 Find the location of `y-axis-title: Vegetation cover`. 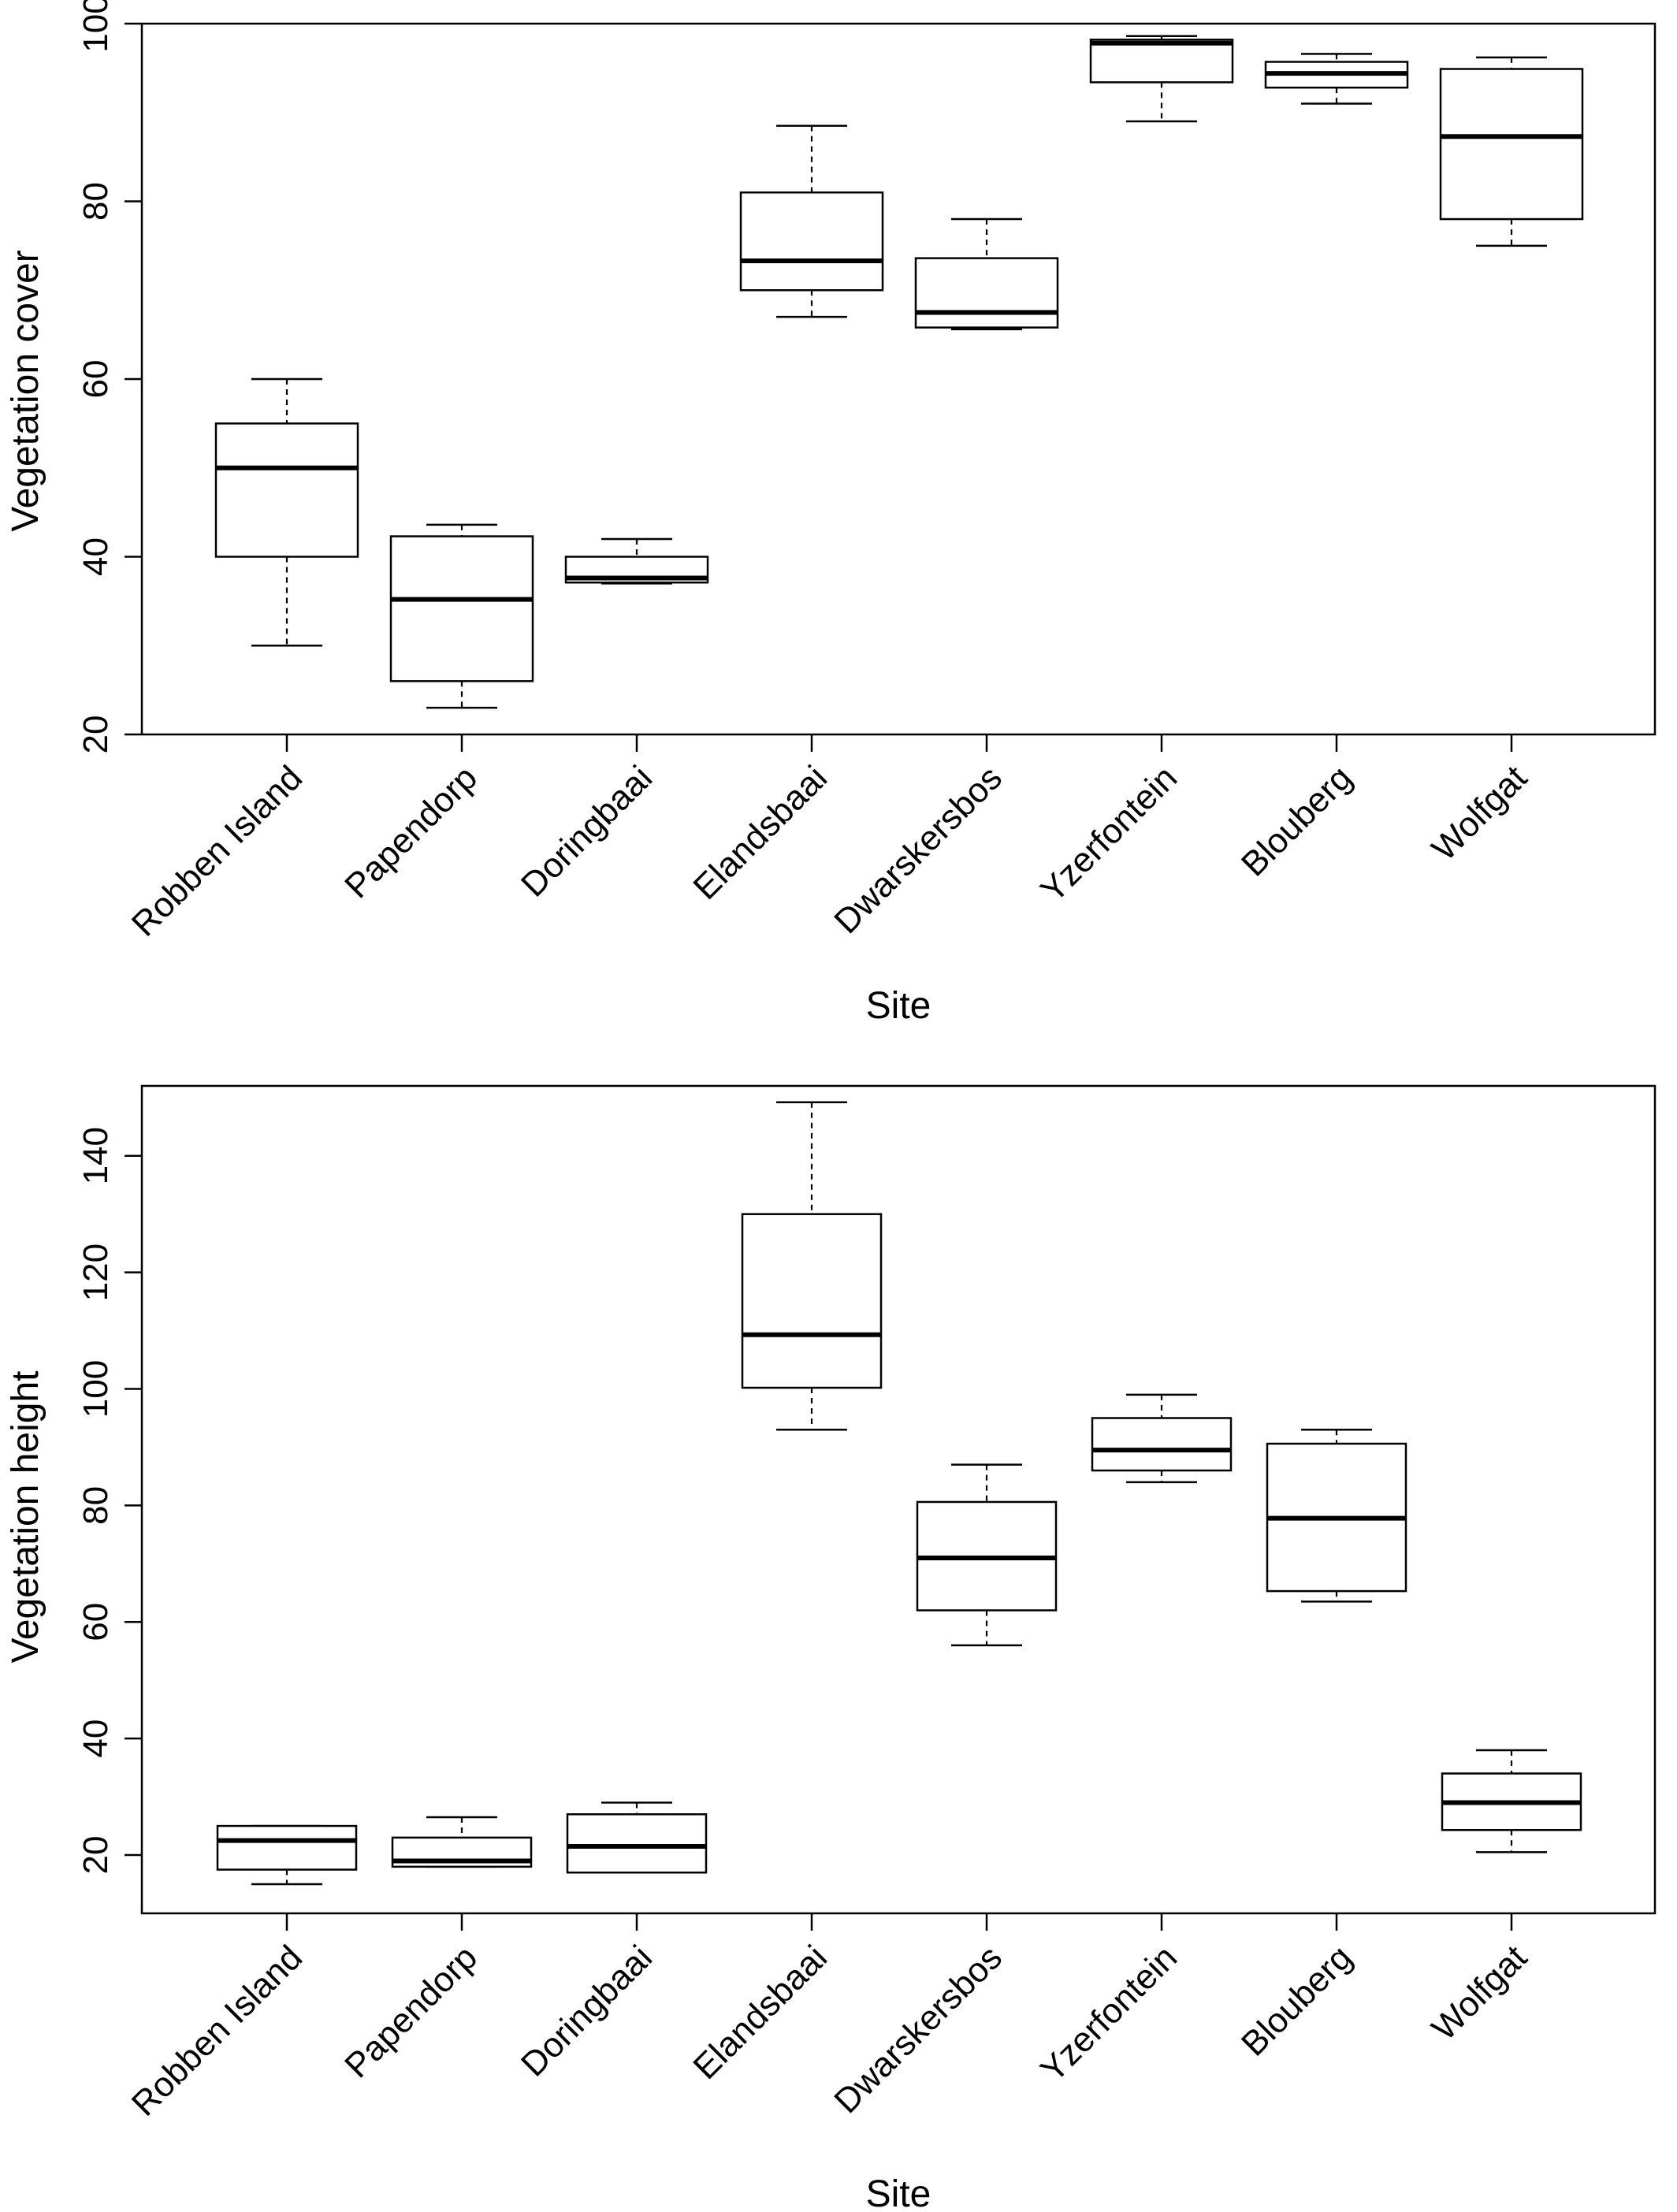

y-axis-title: Vegetation cover is located at coordinates (25, 391).